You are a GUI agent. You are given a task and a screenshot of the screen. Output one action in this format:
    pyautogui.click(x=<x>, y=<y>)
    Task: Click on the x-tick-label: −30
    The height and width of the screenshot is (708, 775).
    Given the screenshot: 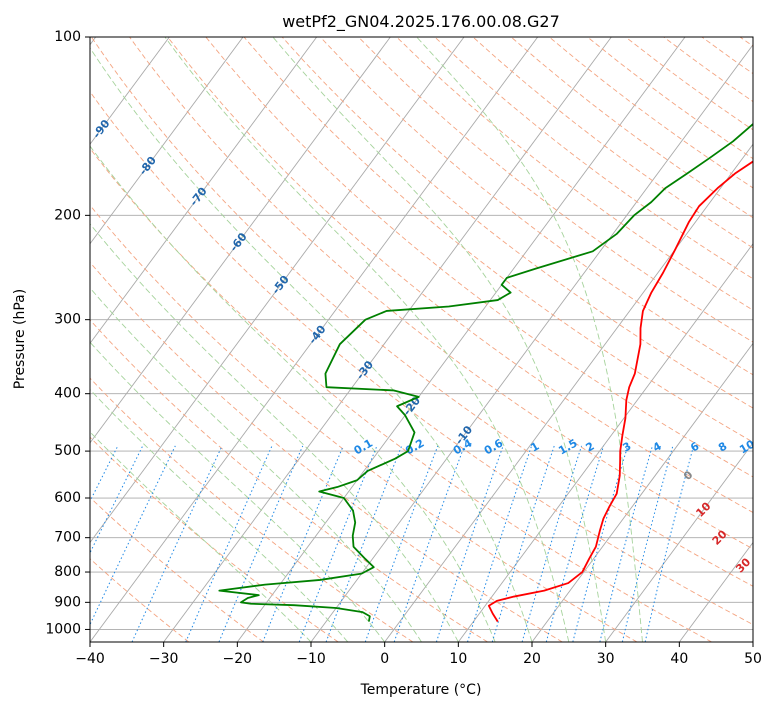 What is the action you would take?
    pyautogui.click(x=164, y=659)
    